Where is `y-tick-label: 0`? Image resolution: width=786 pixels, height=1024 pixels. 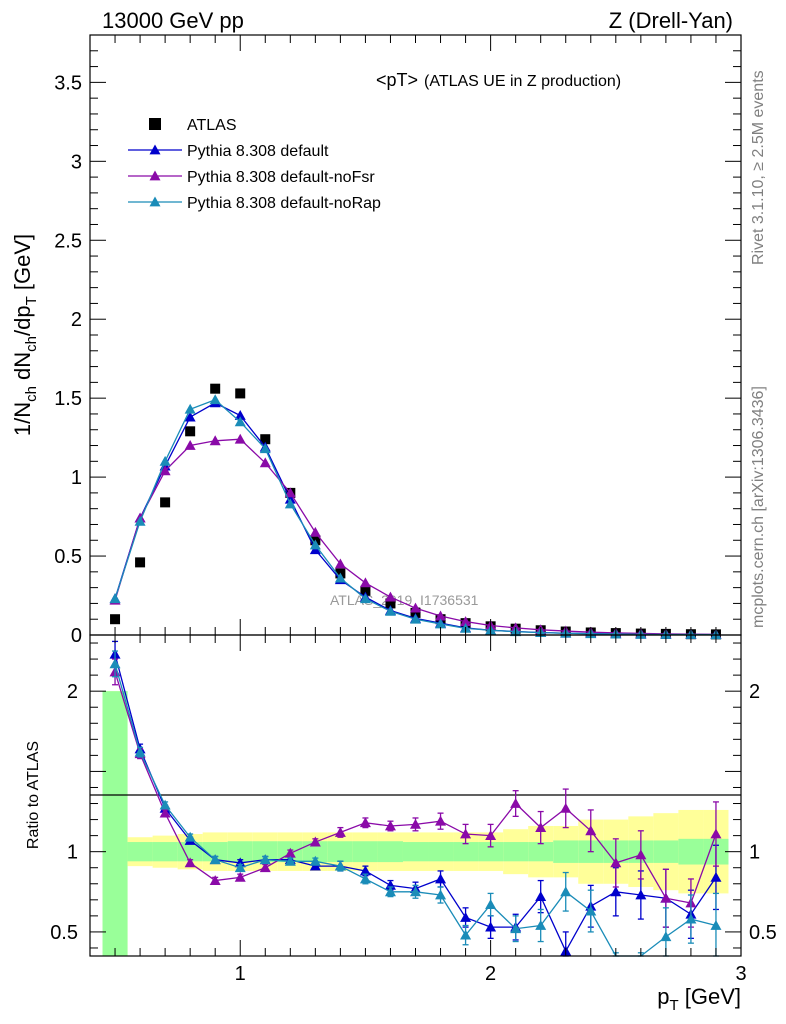 y-tick-label: 0 is located at coordinates (76, 636).